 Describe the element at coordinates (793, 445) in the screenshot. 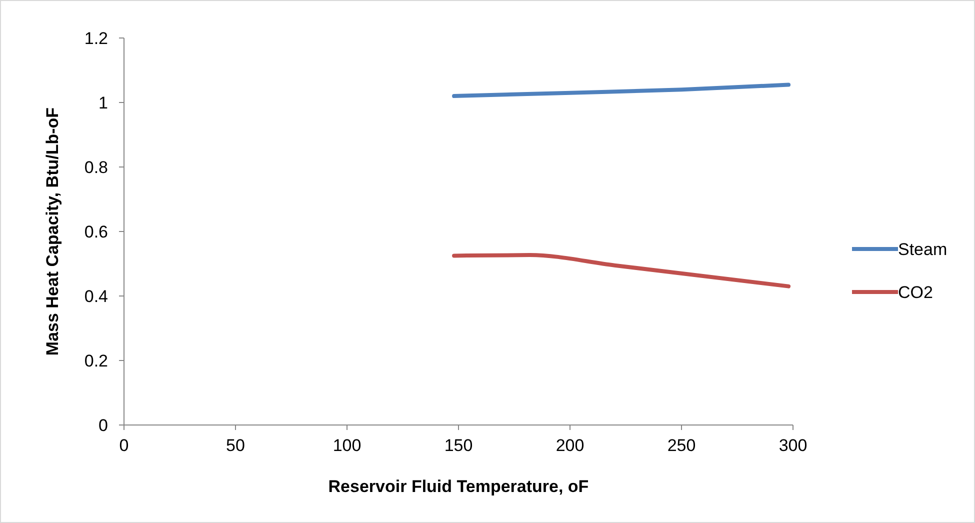

I see `x-tick-label: 300` at that location.